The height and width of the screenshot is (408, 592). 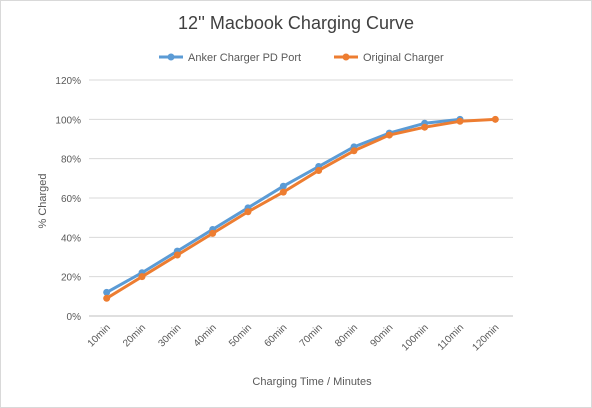 I want to click on y-tick-label: 100%, so click(x=68, y=120).